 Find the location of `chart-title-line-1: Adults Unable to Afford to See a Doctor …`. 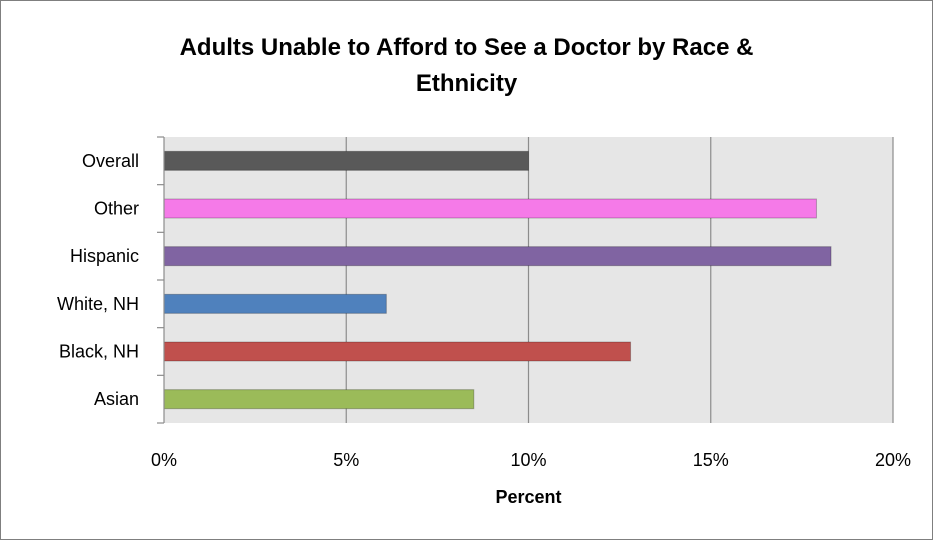

chart-title-line-1: Adults Unable to Afford to See a Doctor … is located at coordinates (466, 47).